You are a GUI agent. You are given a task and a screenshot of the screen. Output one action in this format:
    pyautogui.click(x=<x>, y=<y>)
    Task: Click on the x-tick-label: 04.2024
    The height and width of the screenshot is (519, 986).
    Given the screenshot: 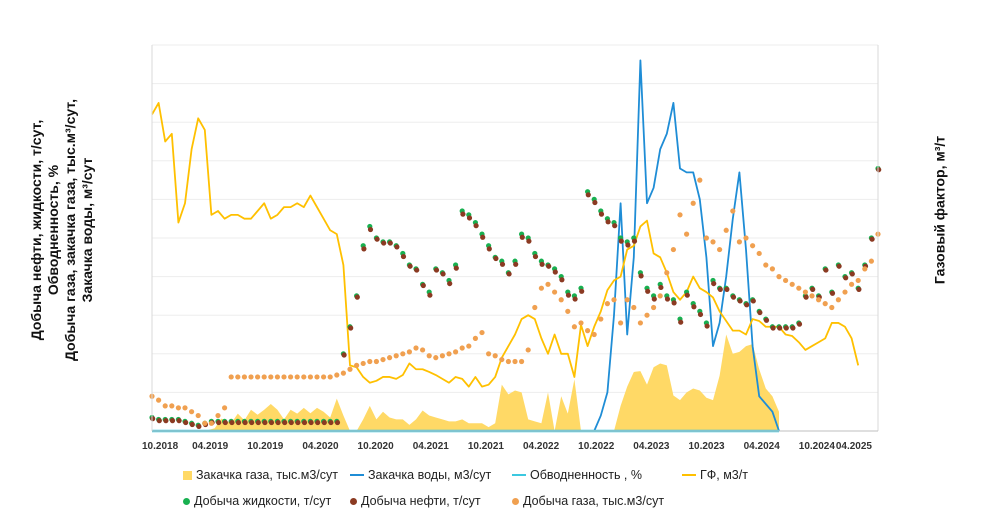 What is the action you would take?
    pyautogui.click(x=762, y=446)
    